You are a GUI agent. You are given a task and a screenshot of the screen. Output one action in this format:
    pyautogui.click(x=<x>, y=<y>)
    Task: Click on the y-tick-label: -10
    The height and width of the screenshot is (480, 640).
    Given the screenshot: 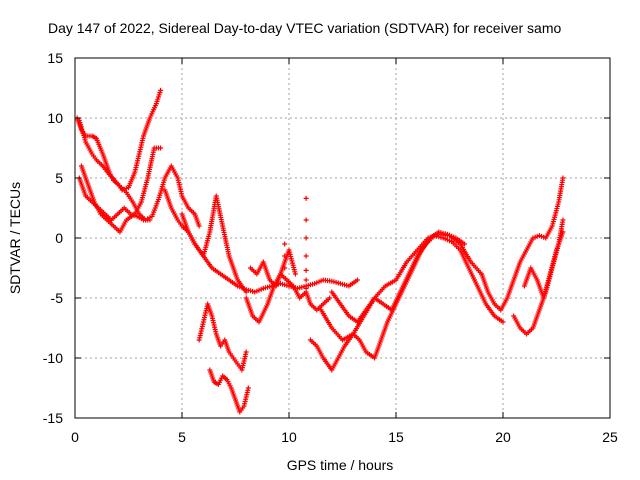 What is the action you would take?
    pyautogui.click(x=53, y=358)
    